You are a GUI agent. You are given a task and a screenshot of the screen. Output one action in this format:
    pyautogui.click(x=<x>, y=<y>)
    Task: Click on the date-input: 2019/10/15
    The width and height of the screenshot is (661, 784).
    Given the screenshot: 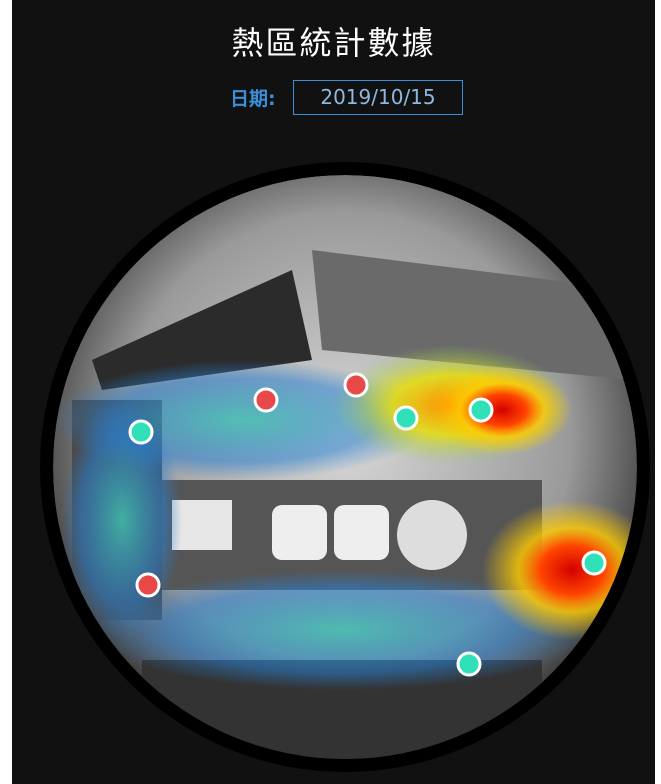 What is the action you would take?
    pyautogui.click(x=378, y=97)
    